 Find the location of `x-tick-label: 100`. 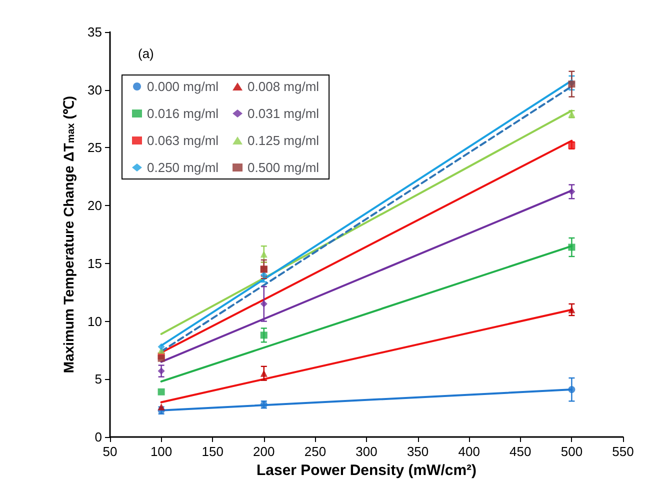

x-tick-label: 100 is located at coordinates (161, 451).